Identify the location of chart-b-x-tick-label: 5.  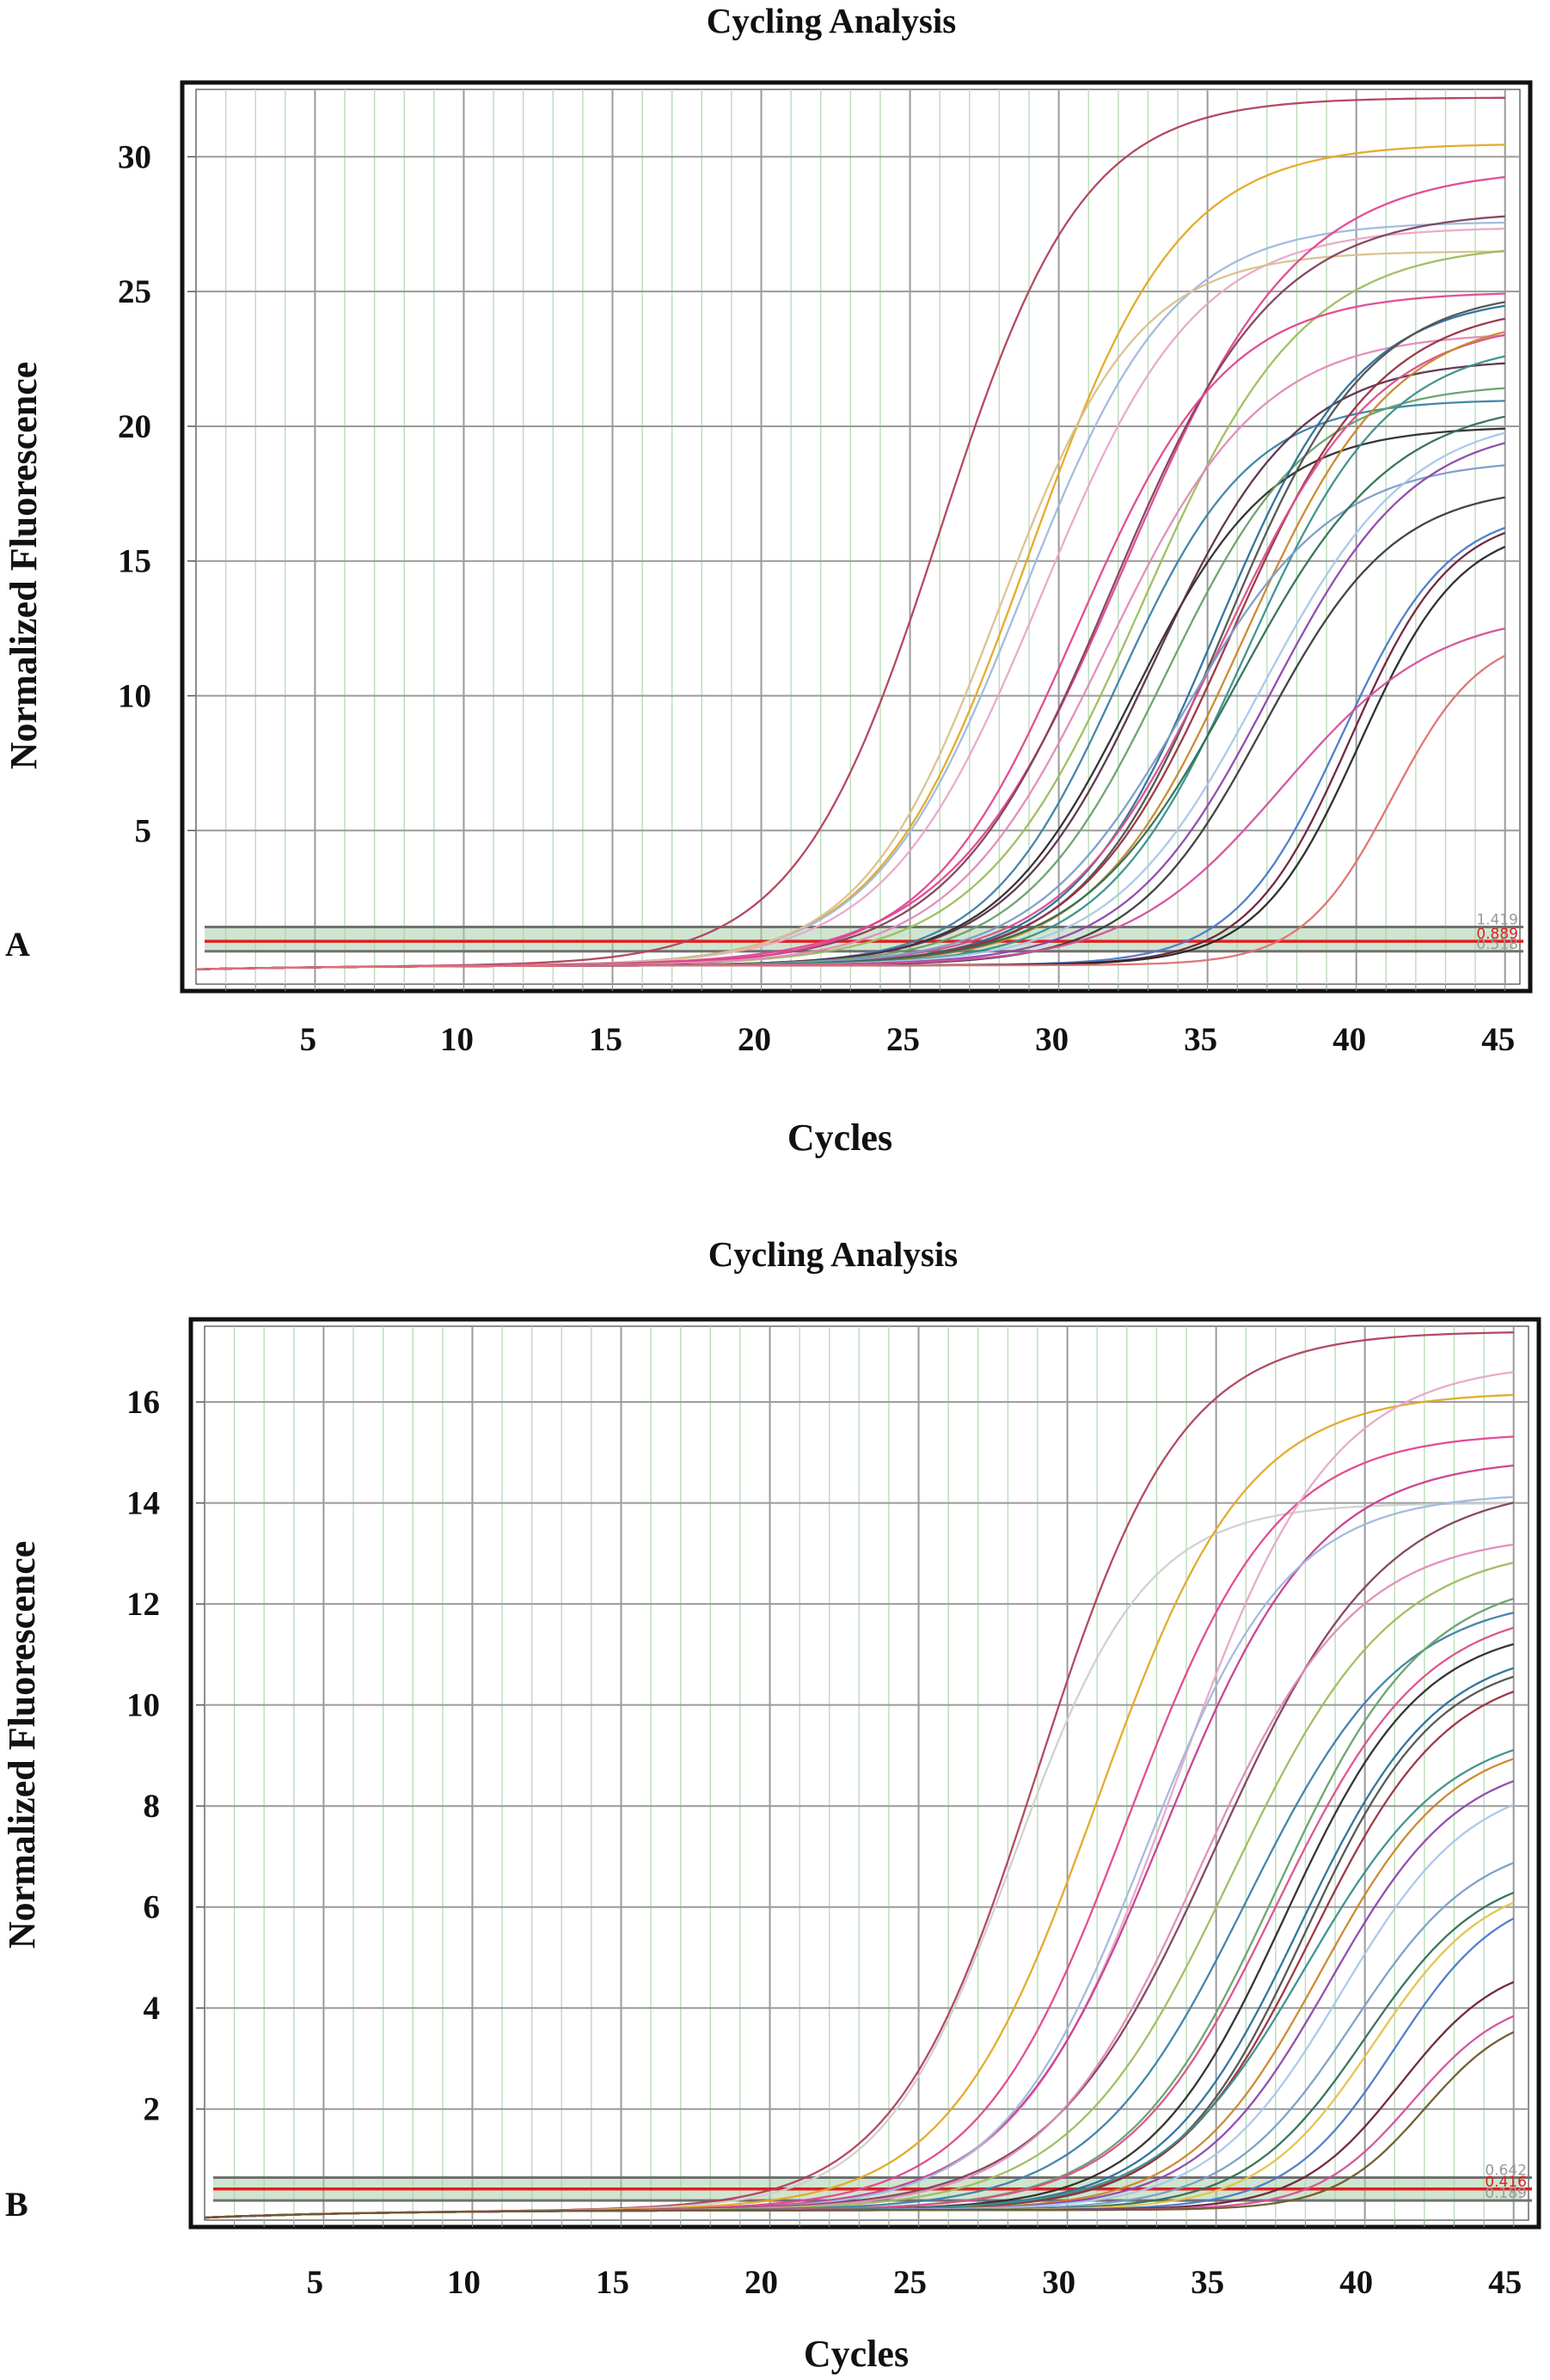
(315, 2282).